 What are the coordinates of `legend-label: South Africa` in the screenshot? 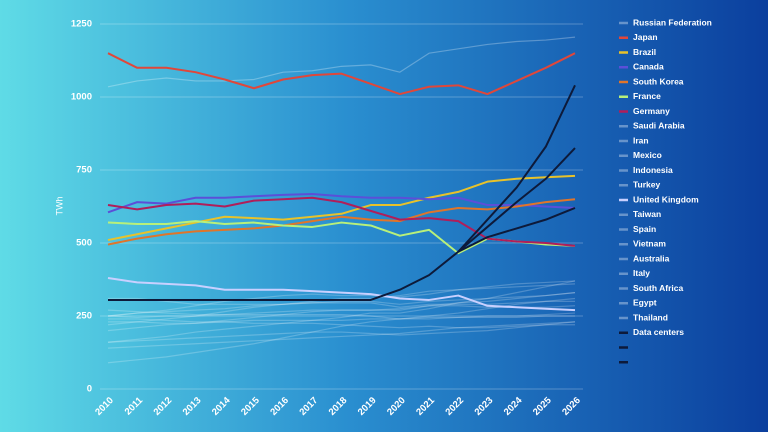 It's located at (658, 288).